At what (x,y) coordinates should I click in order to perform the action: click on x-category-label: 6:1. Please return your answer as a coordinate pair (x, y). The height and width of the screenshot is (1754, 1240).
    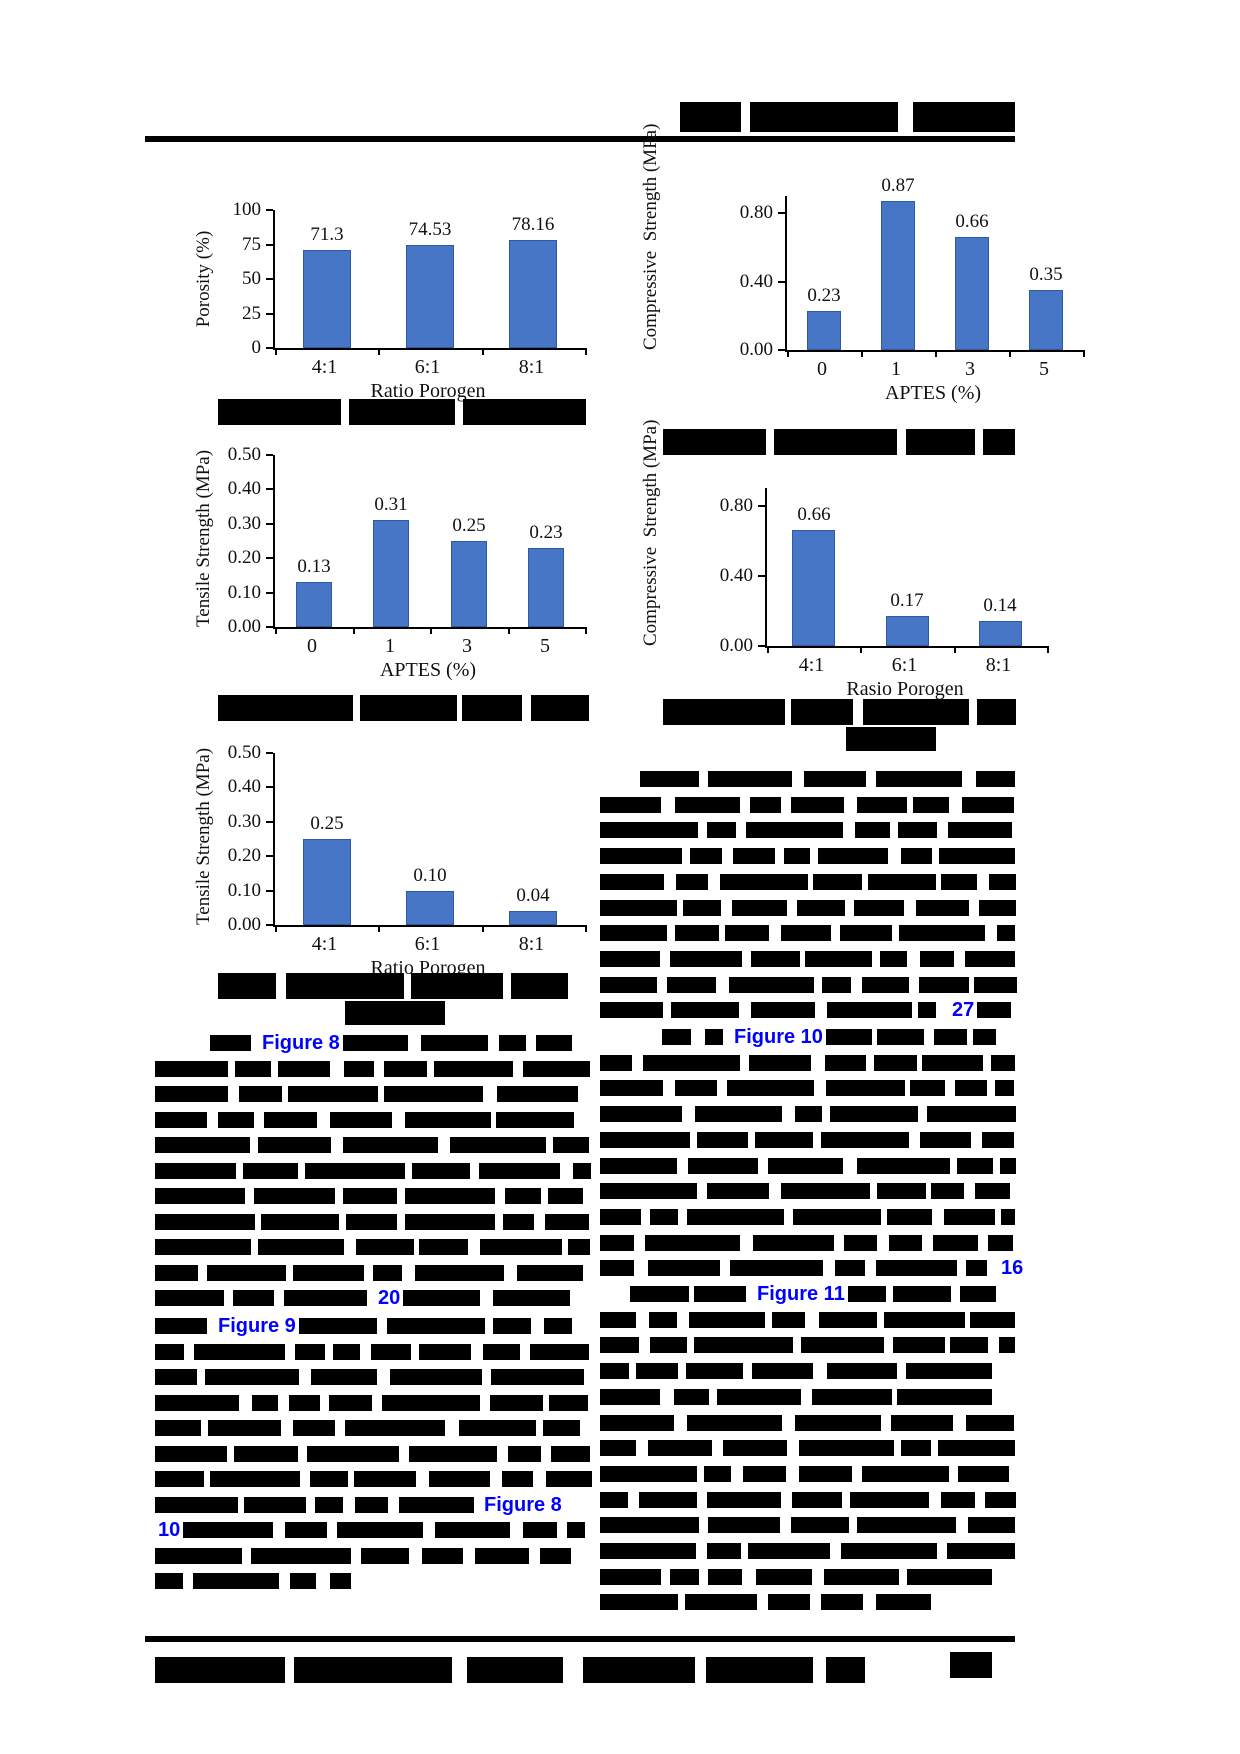
    Looking at the image, I should click on (427, 944).